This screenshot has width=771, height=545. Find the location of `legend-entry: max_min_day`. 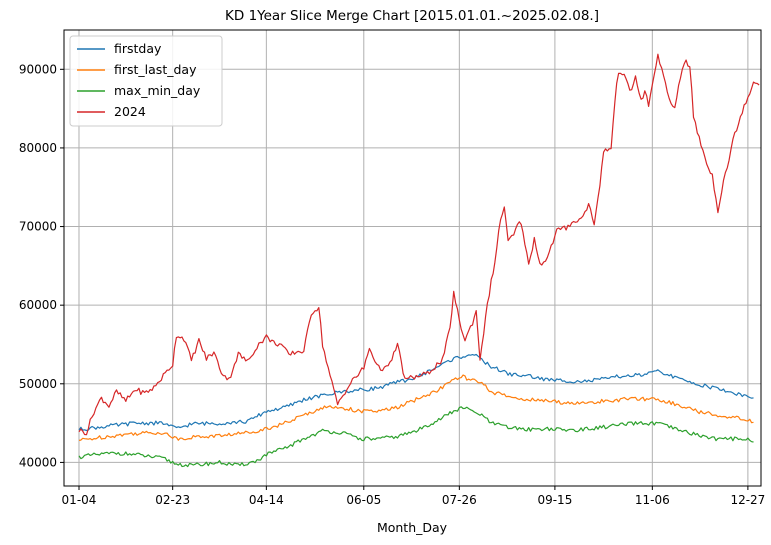

legend-entry: max_min_day is located at coordinates (157, 90).